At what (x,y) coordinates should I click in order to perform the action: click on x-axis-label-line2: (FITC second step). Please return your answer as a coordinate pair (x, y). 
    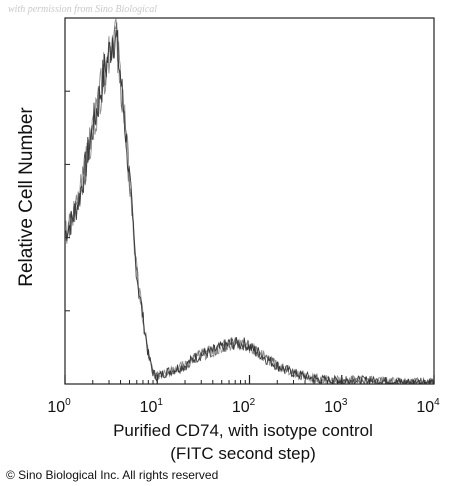
    Looking at the image, I should click on (243, 453).